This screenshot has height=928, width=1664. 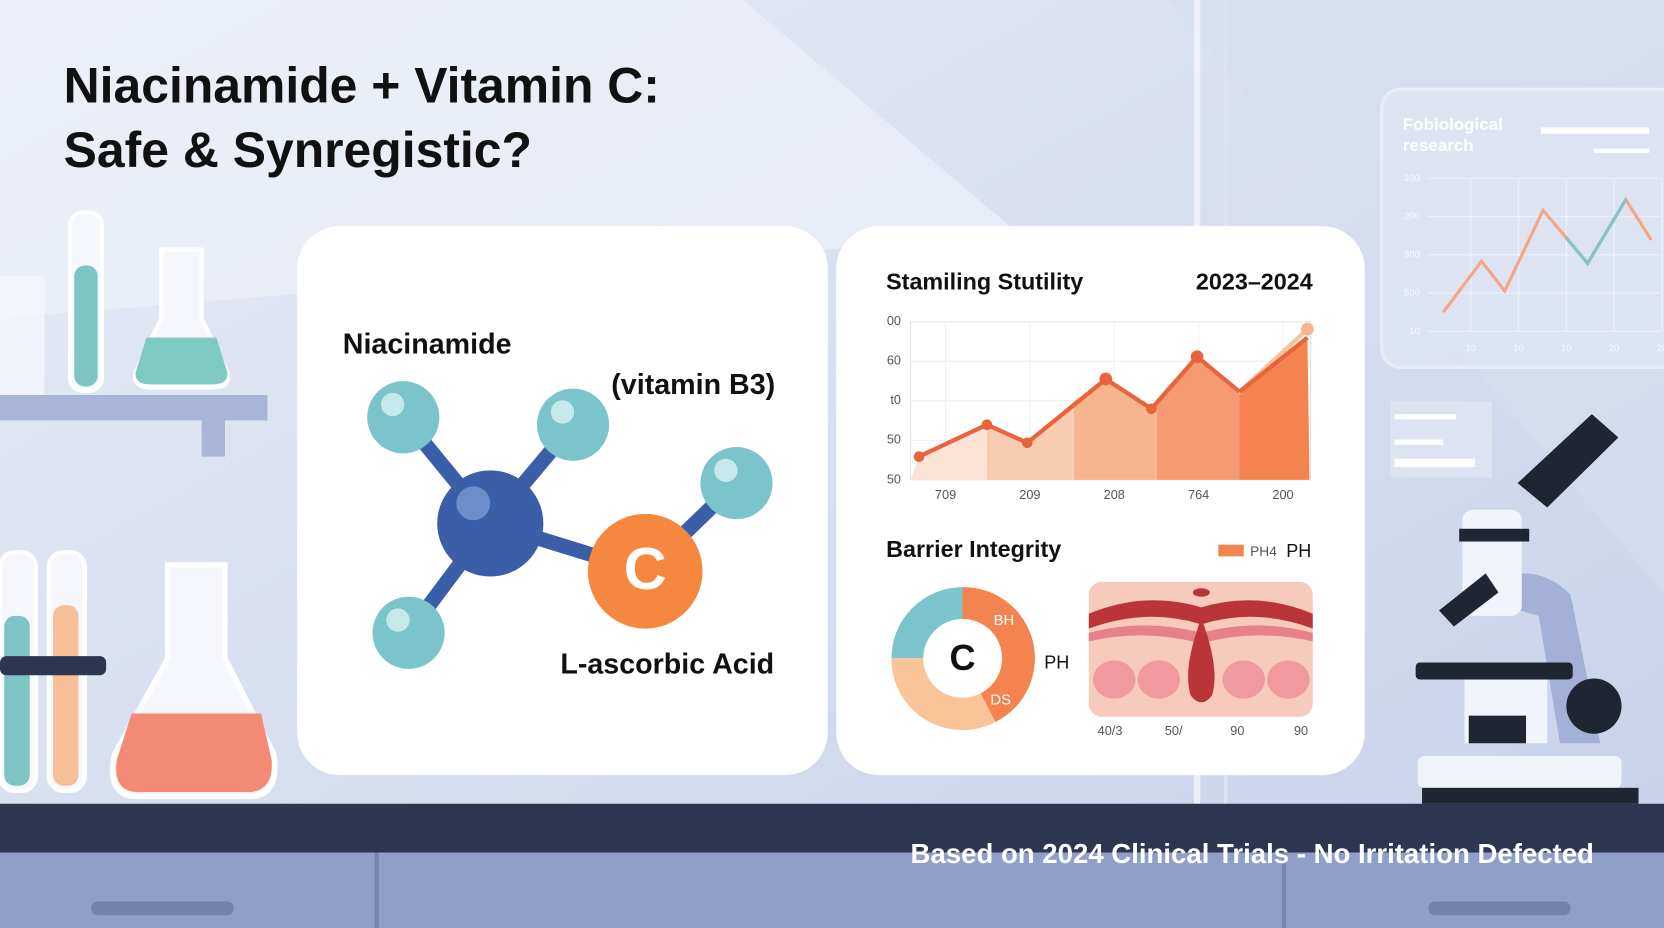 I want to click on y-label: t0, so click(x=895, y=399).